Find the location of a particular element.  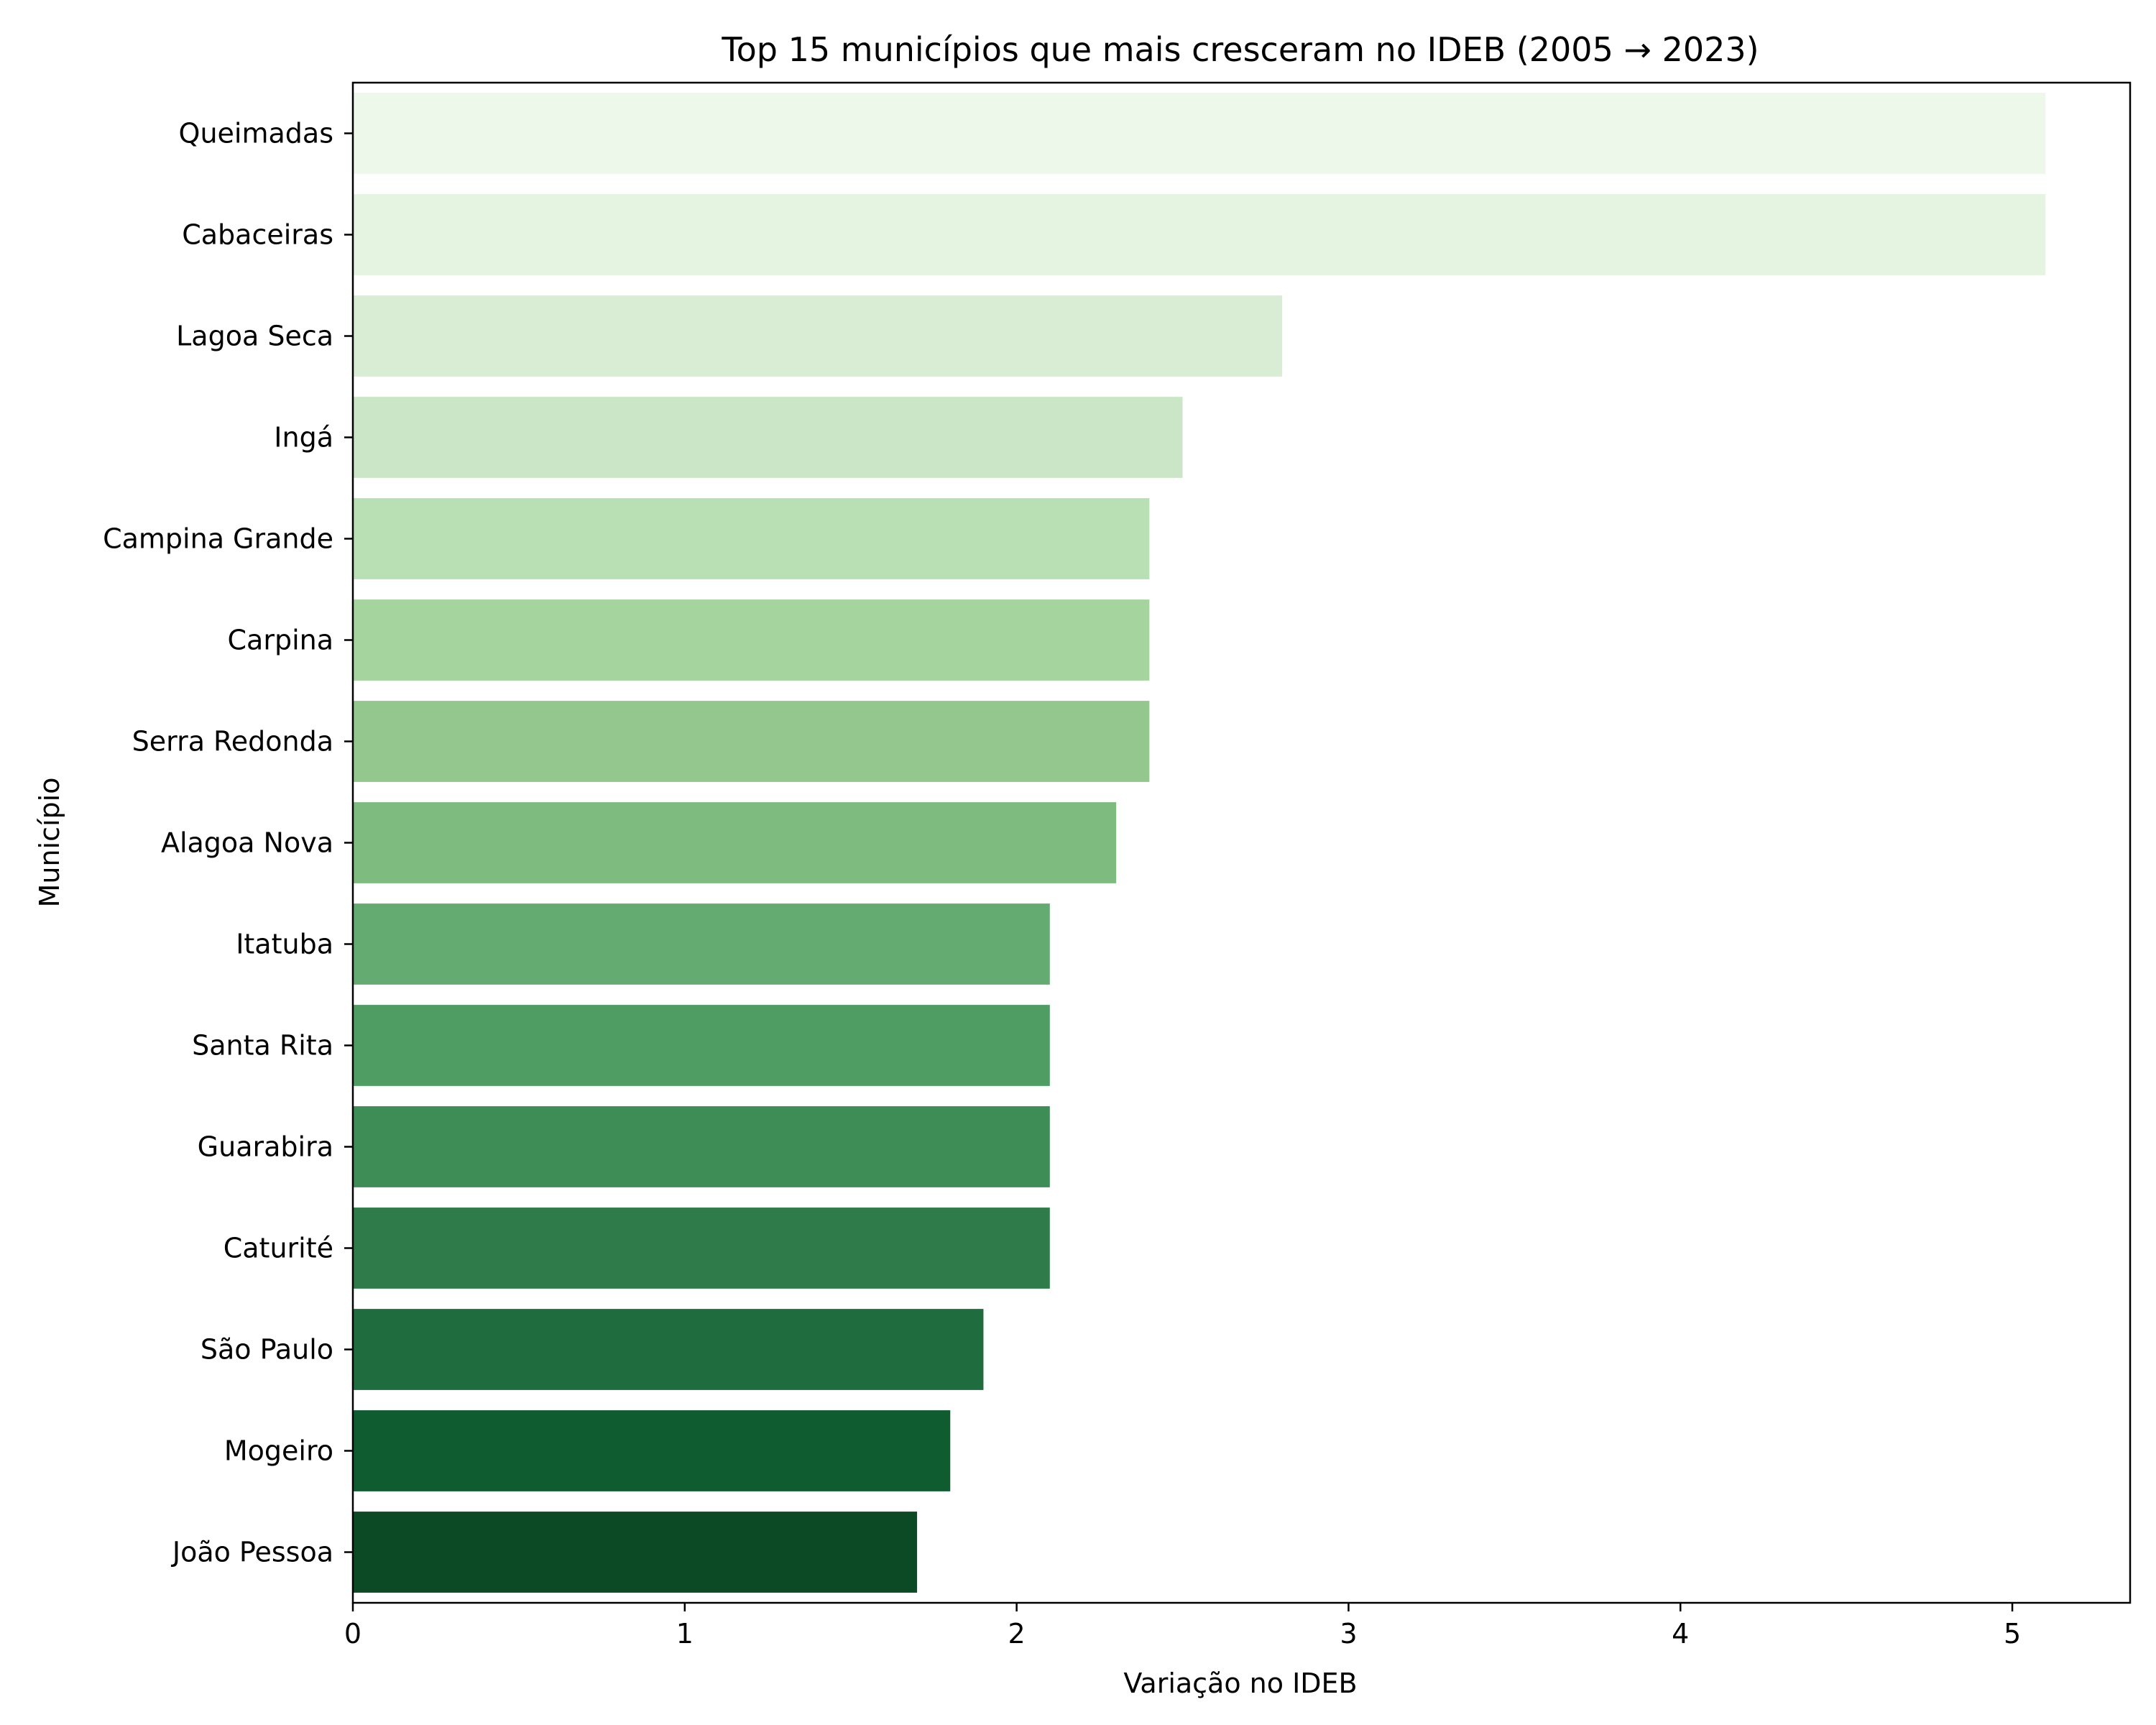

y-tick-label: Ingá is located at coordinates (303, 438).